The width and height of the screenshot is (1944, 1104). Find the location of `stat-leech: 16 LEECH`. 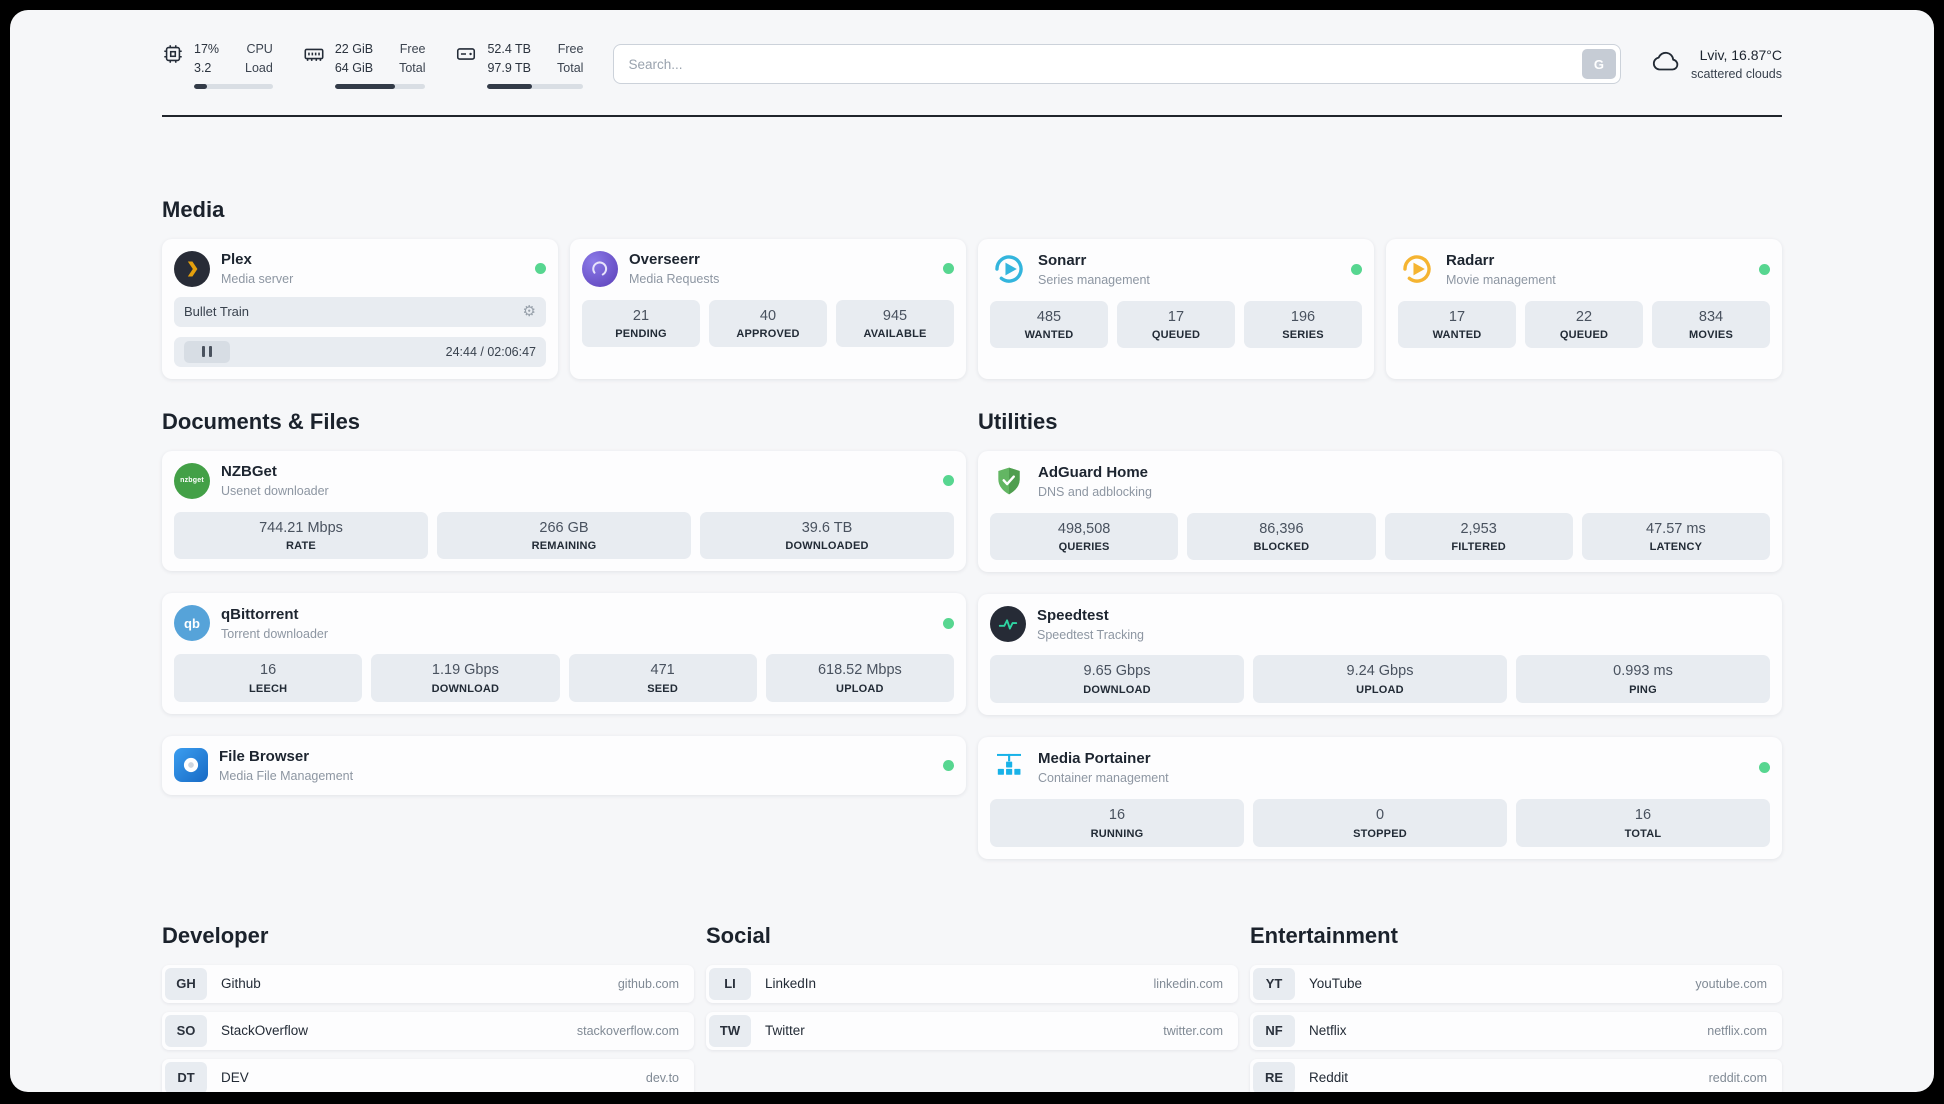

stat-leech: 16 LEECH is located at coordinates (268, 678).